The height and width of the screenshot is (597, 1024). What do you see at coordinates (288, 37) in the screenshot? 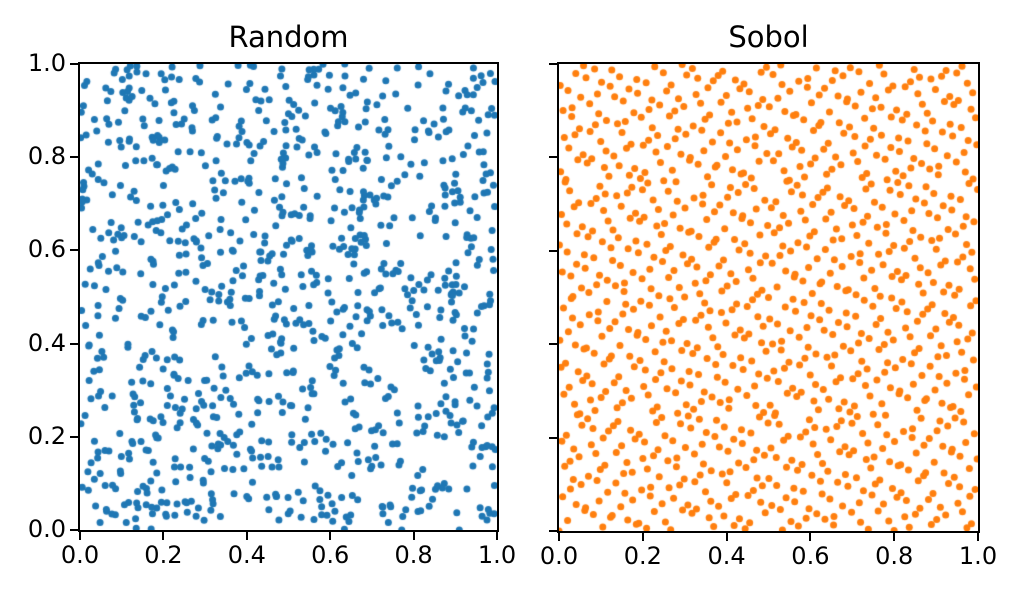
I see `subplot-random-title: Random` at bounding box center [288, 37].